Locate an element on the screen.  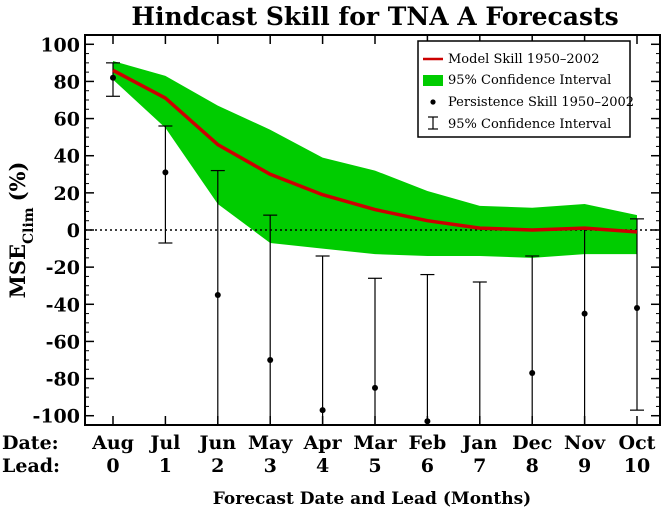
x-tick-label-date: Jun is located at coordinates (216, 443).